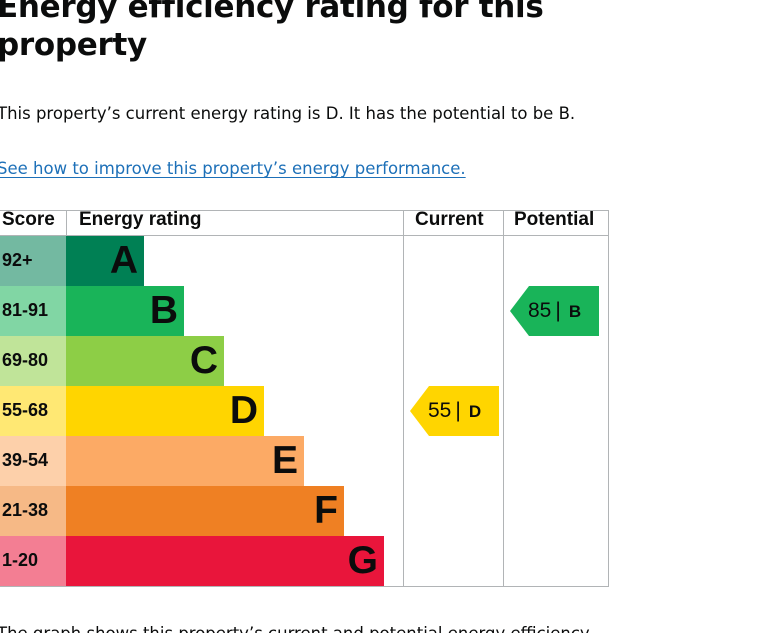 The width and height of the screenshot is (778, 633). Describe the element at coordinates (284, 460) in the screenshot. I see `band-letter-e: E` at that location.